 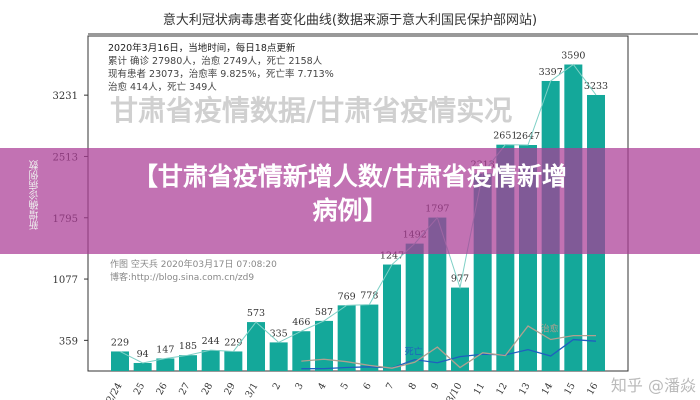 What do you see at coordinates (435, 386) in the screenshot?
I see `x-tick-label: 9` at bounding box center [435, 386].